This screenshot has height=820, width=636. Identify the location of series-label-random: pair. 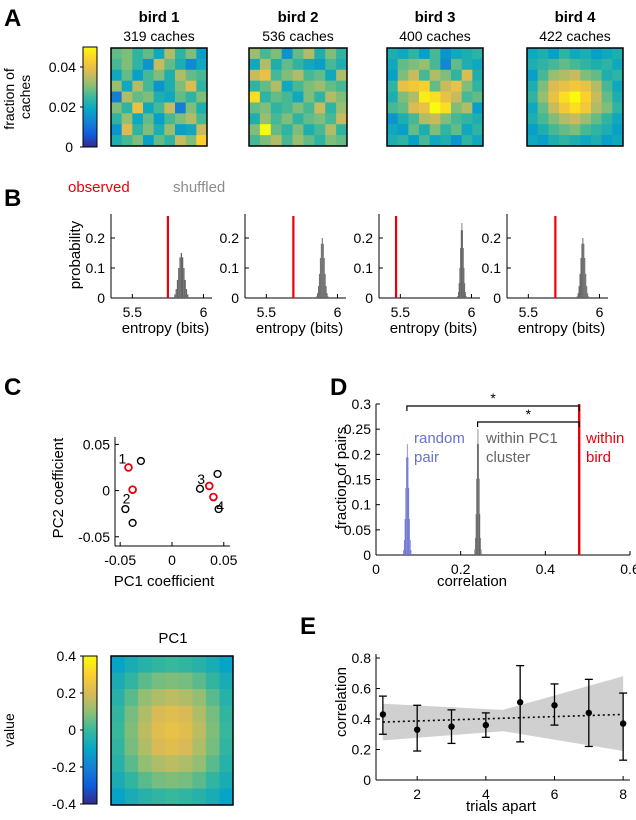
(426, 457).